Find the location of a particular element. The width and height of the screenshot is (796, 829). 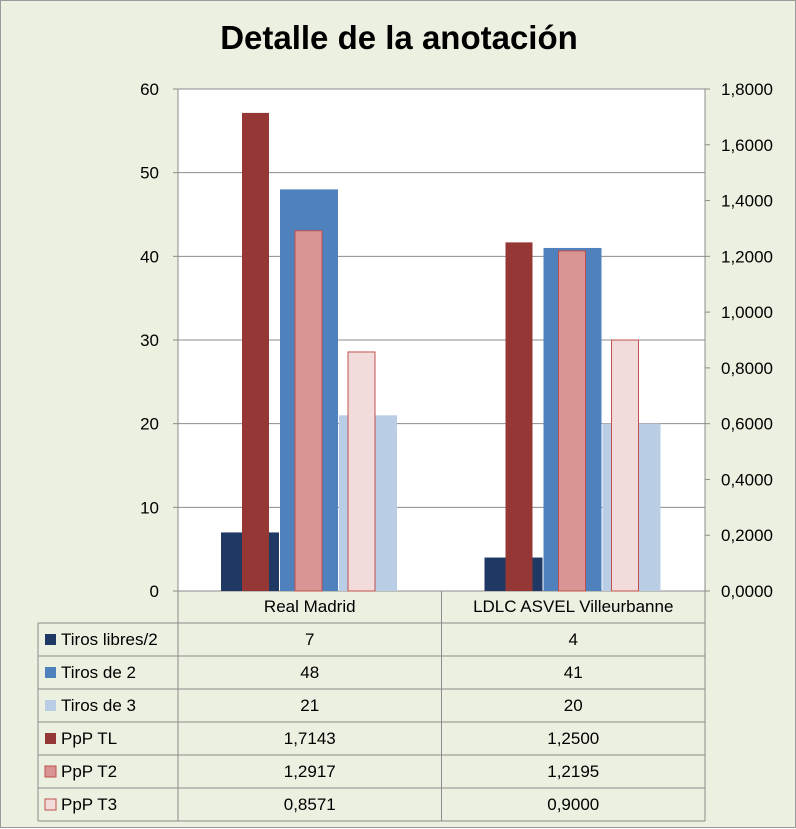

right-tick-label: 0,2000 is located at coordinates (747, 535).